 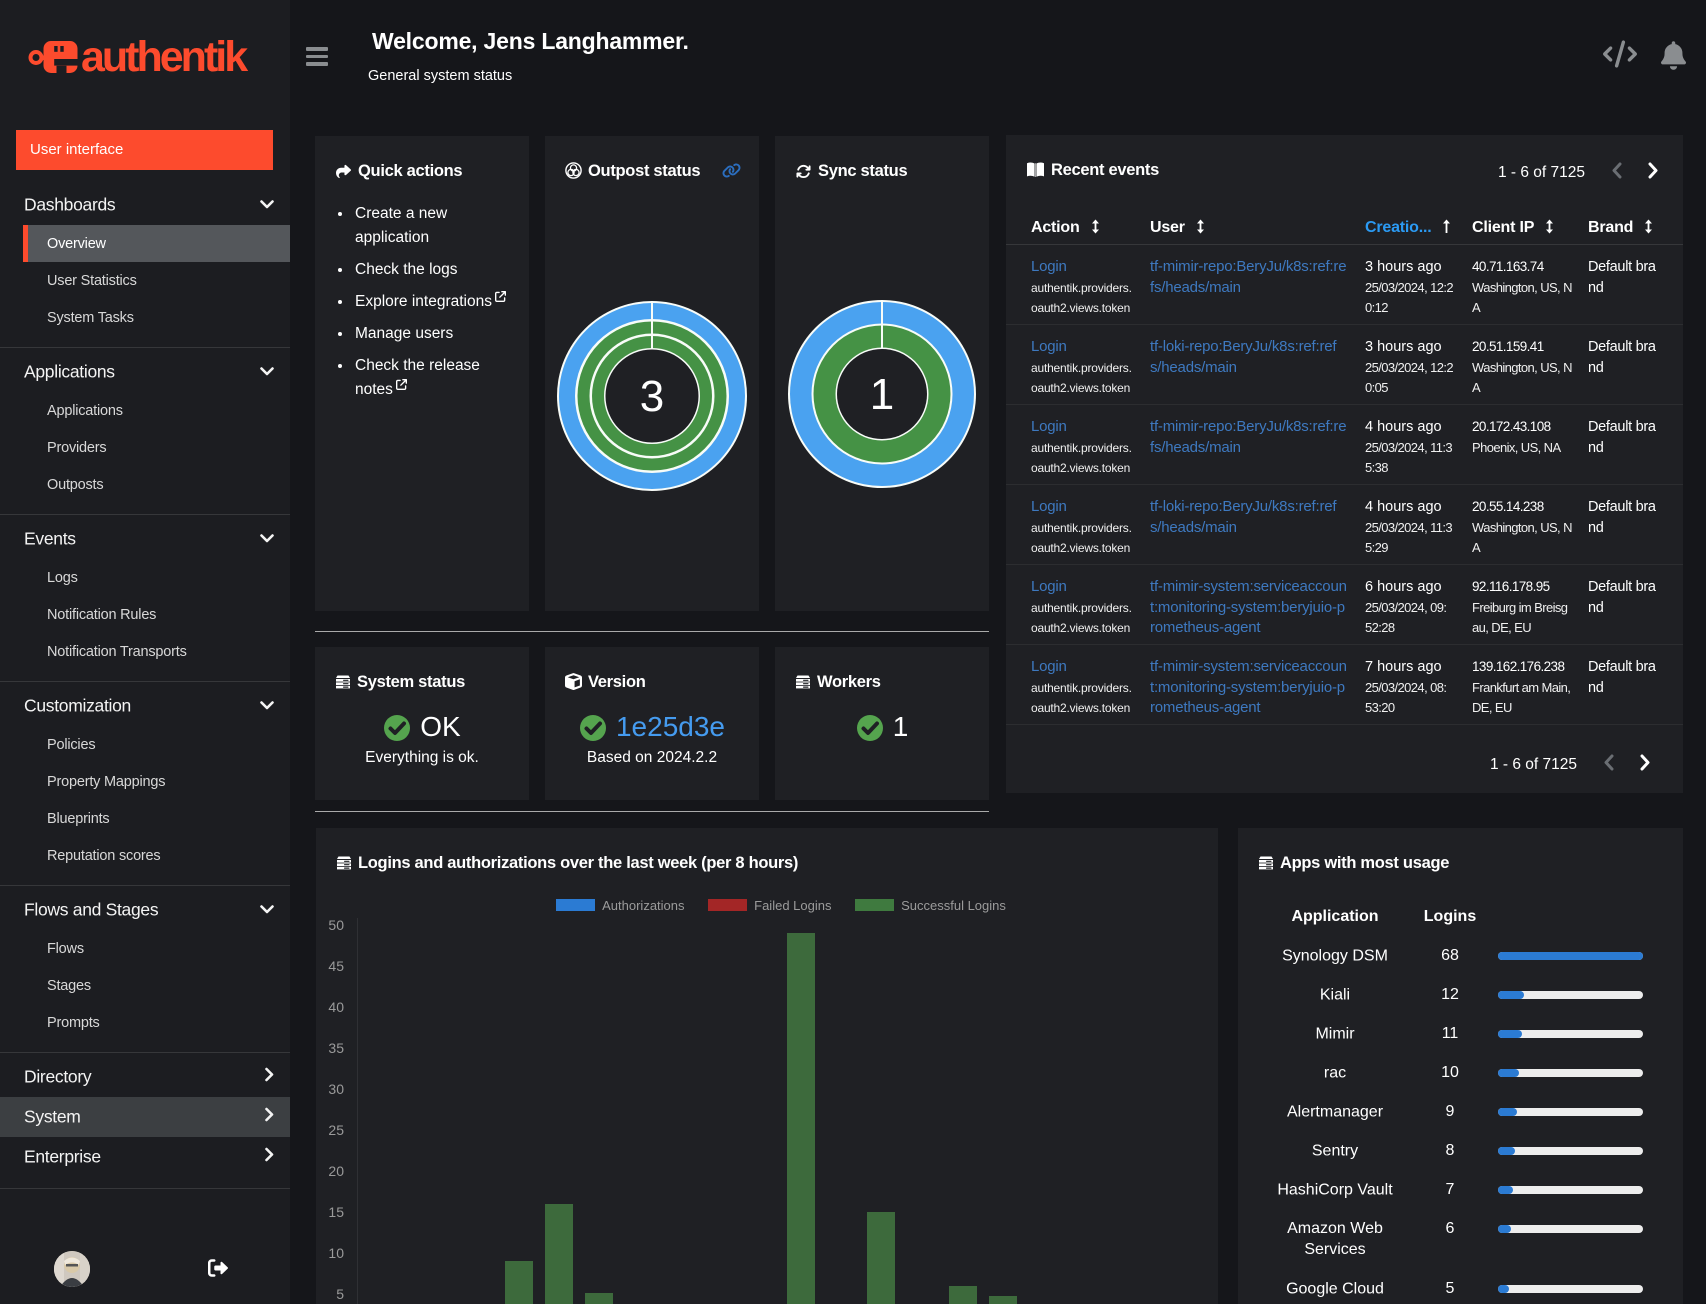 What do you see at coordinates (652, 396) in the screenshot?
I see `svg-text: 3` at bounding box center [652, 396].